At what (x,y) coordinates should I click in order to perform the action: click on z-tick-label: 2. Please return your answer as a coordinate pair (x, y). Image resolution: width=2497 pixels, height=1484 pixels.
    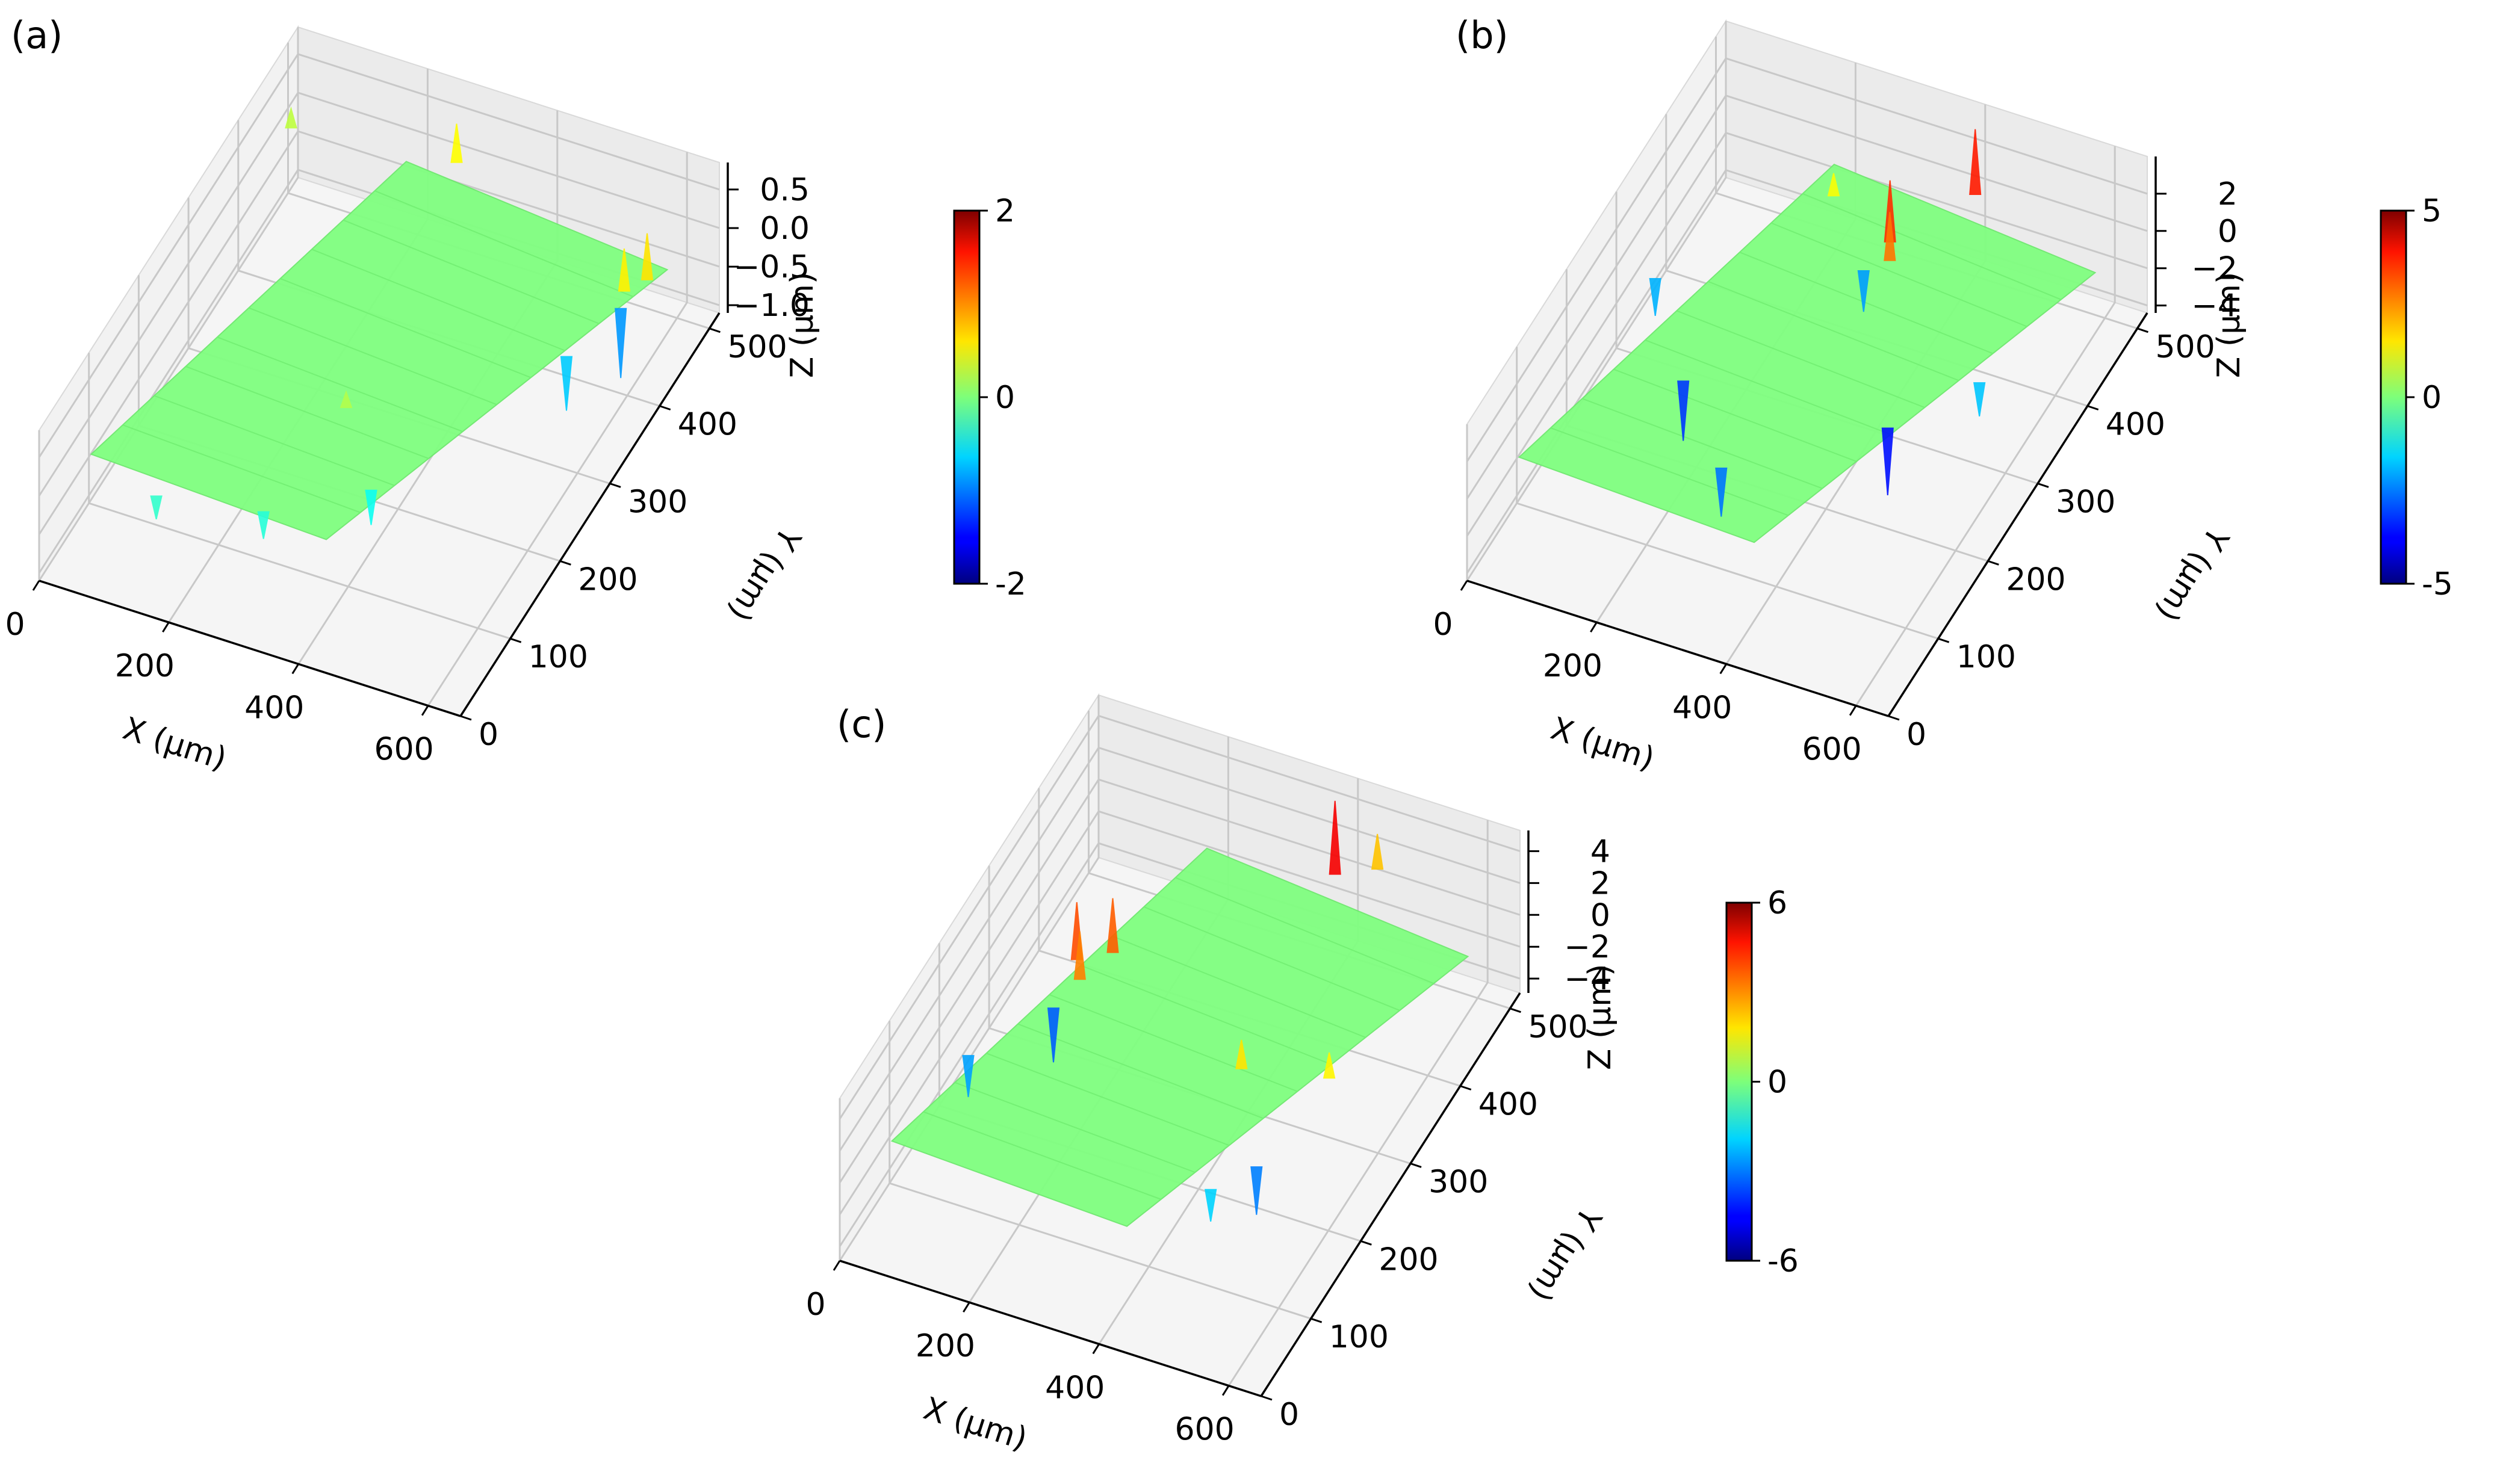
    Looking at the image, I should click on (1600, 883).